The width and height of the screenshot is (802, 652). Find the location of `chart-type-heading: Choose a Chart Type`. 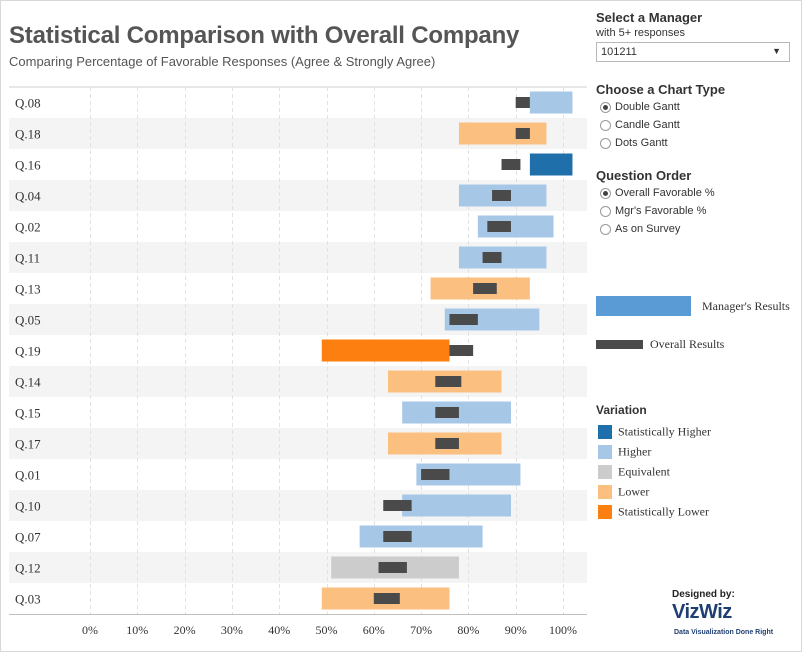

chart-type-heading: Choose a Chart Type is located at coordinates (661, 89).